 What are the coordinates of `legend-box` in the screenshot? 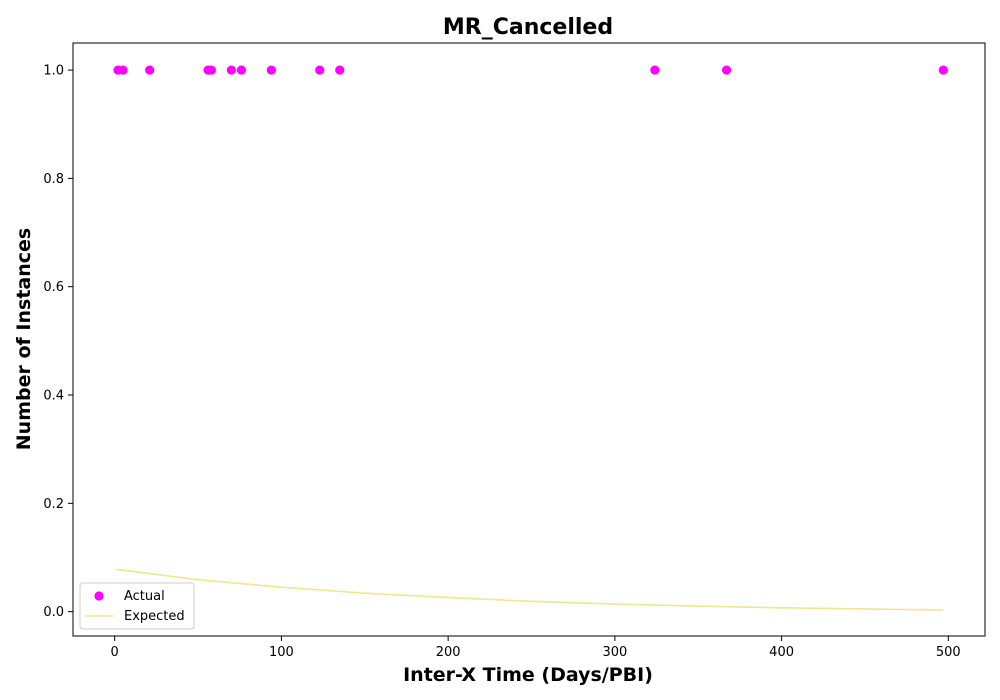 It's located at (137, 606).